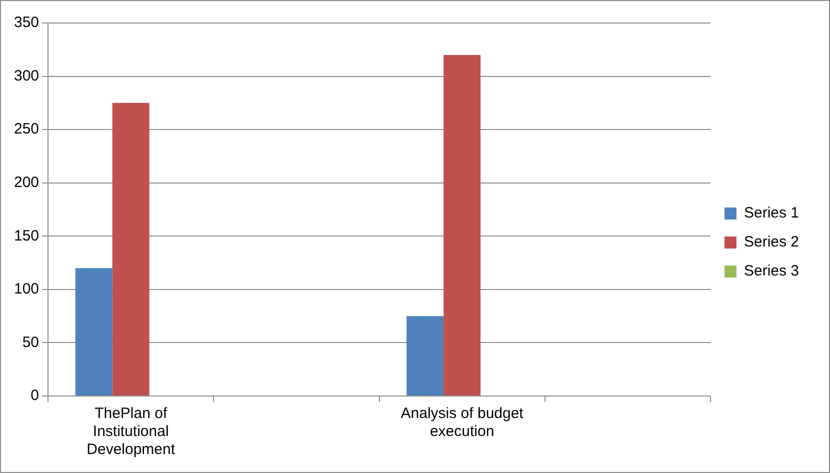  Describe the element at coordinates (131, 431) in the screenshot. I see `x-tick-label: ThePlan of Institutional Development` at that location.